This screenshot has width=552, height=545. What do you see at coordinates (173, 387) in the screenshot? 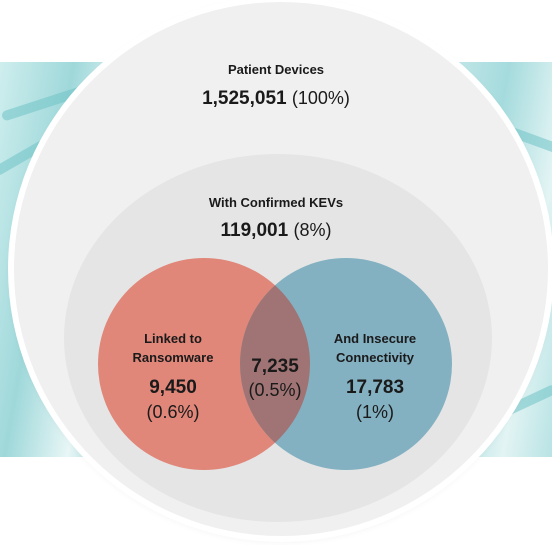
I see `ransomware-count: 9,450` at bounding box center [173, 387].